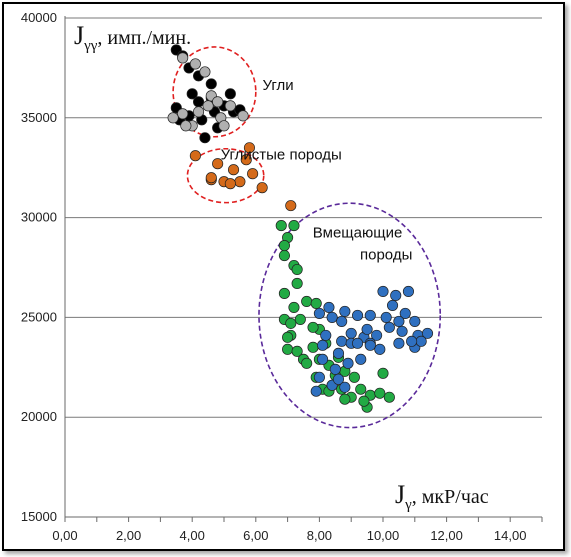 The width and height of the screenshot is (571, 557). Describe the element at coordinates (255, 535) in the screenshot. I see `x-tick-label-3: 6,00` at that location.